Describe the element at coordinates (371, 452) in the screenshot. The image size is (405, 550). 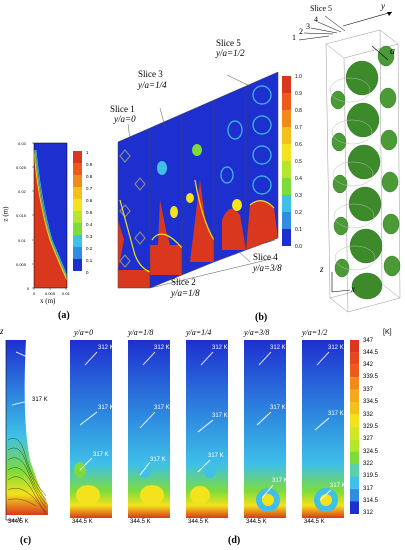
I see `temp-cbtick: 324.5` at that location.